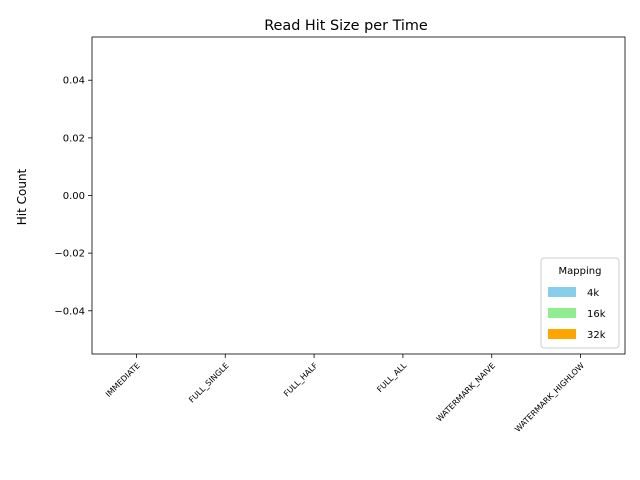 Image resolution: width=640 pixels, height=480 pixels. What do you see at coordinates (562, 334) in the screenshot?
I see `legend-swatch-32k` at bounding box center [562, 334].